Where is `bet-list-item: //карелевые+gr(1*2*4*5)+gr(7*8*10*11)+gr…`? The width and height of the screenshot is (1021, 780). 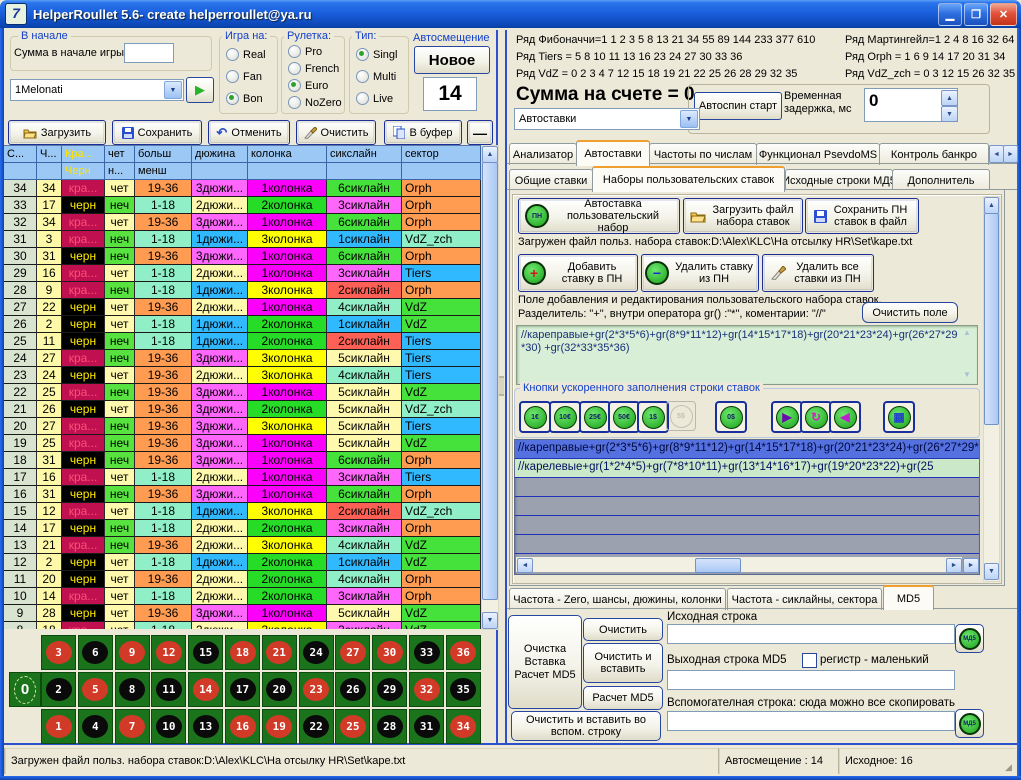
bet-list-item: //карелевые+gr(1*2*4*5)+gr(7*8*10*11)+gr… is located at coordinates (747, 468).